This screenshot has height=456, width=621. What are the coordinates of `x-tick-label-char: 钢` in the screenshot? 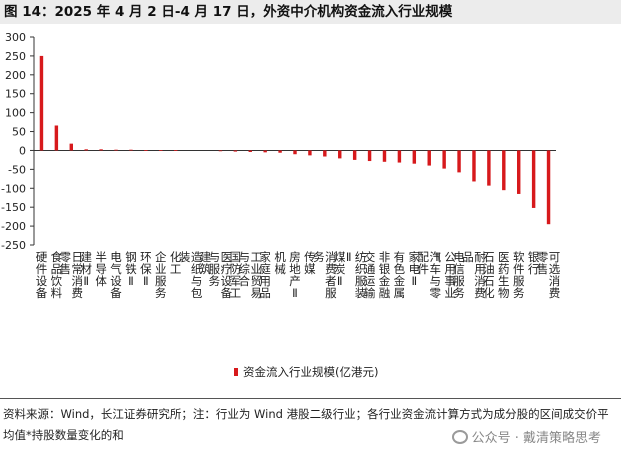 It's located at (131, 257).